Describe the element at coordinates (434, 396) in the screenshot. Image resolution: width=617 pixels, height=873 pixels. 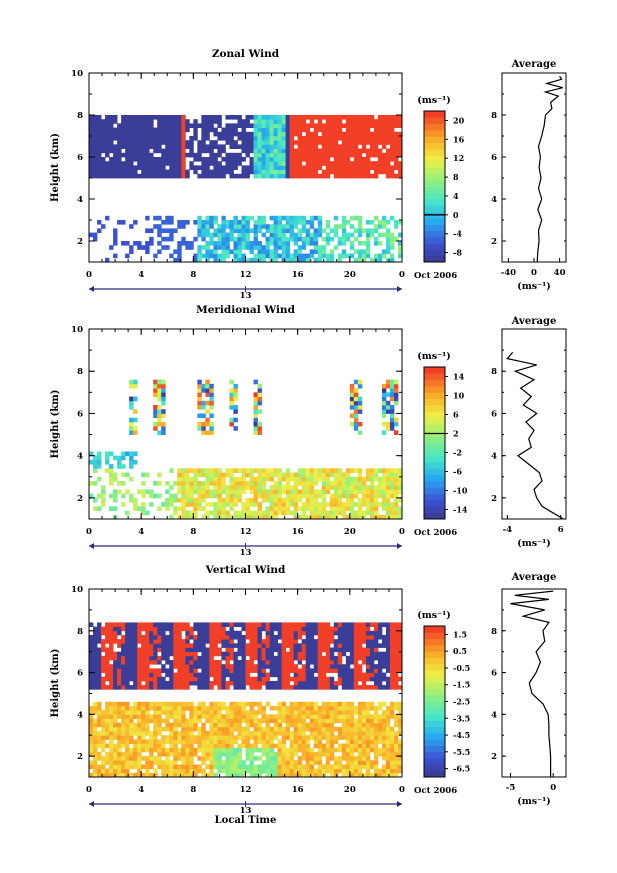
I see `colorbar-segment` at that location.